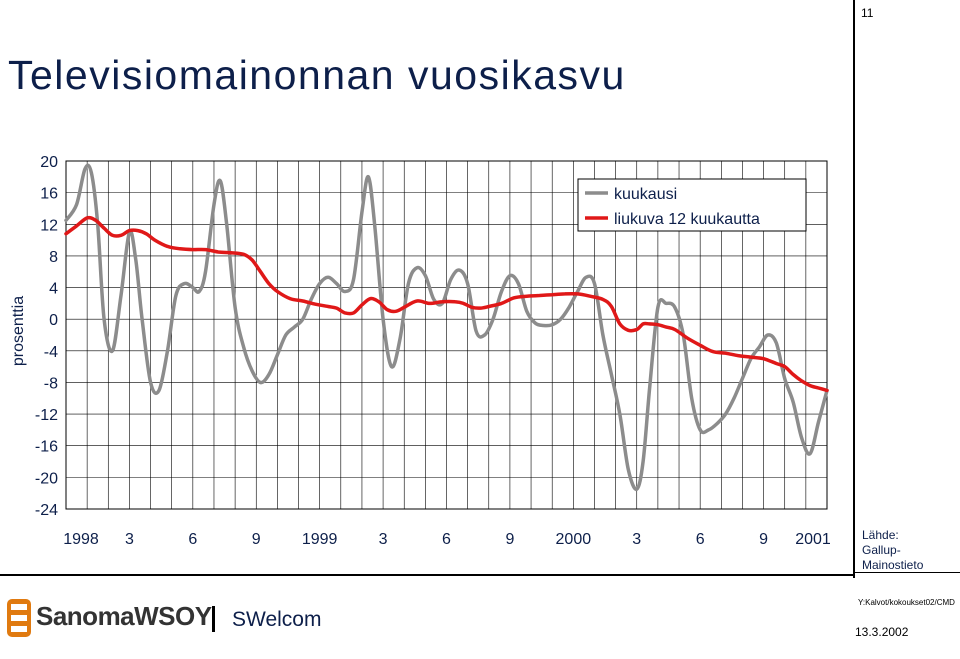 This screenshot has width=960, height=659. Describe the element at coordinates (213, 619) in the screenshot. I see `footer-divider` at that location.